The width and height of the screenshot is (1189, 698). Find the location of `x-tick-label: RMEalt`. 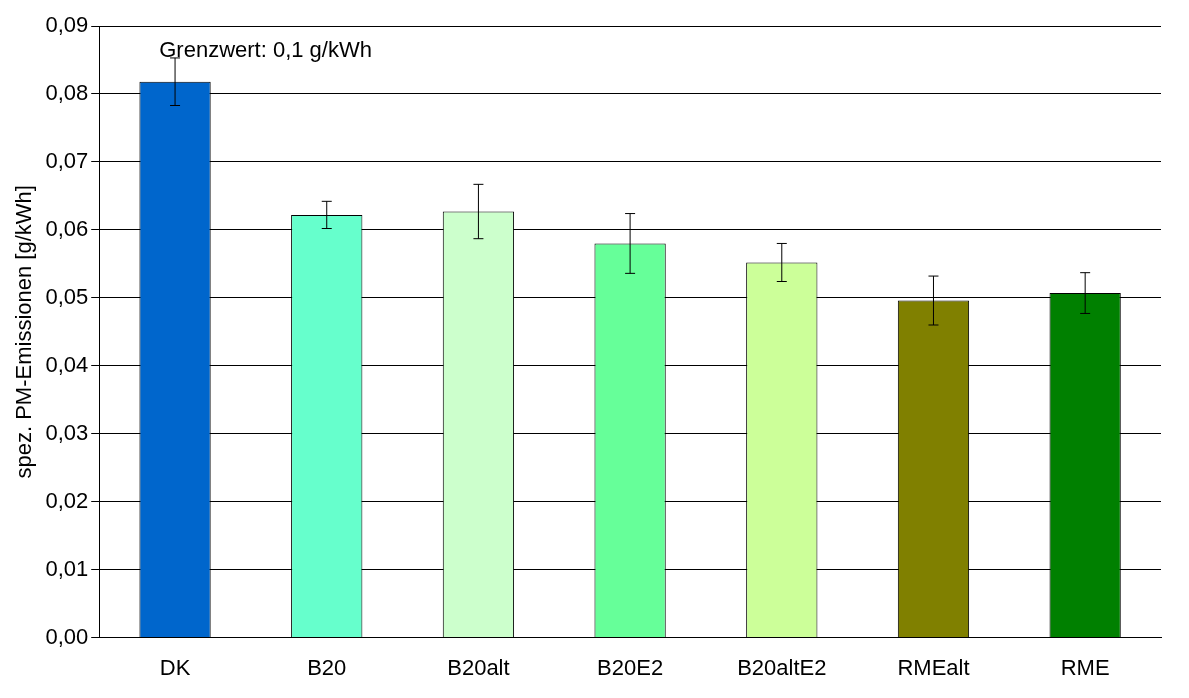

x-tick-label: RMEalt is located at coordinates (933, 667).